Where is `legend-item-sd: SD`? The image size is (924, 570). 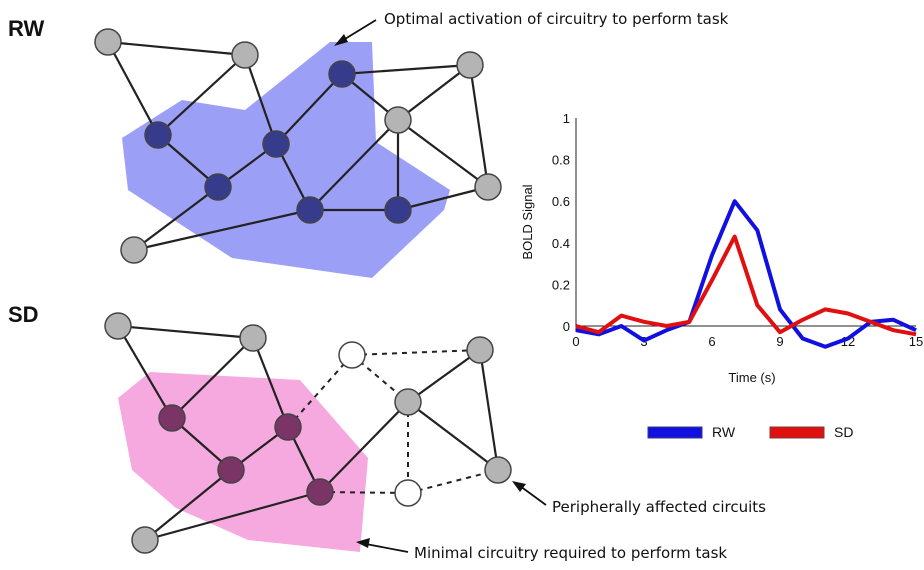 legend-item-sd: SD is located at coordinates (811, 432).